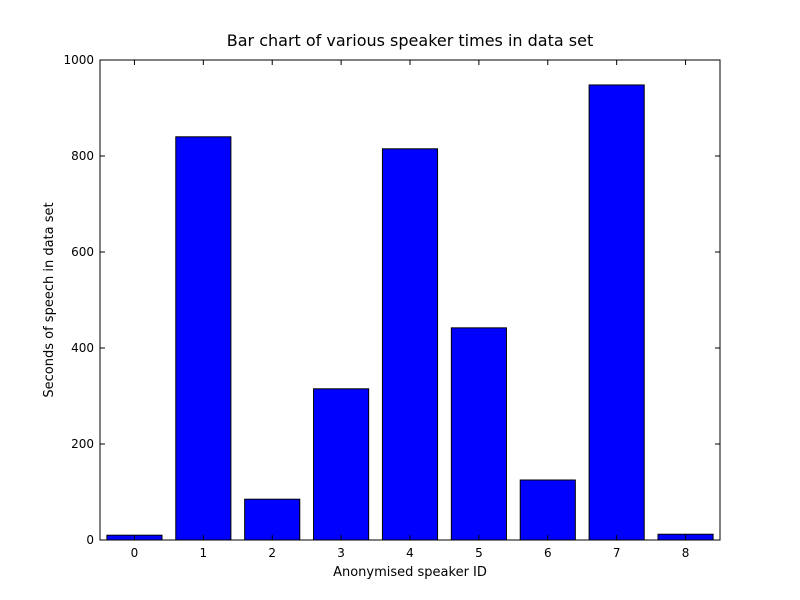 The height and width of the screenshot is (600, 800). I want to click on y-axis-label: Seconds of speech in data set, so click(49, 299).